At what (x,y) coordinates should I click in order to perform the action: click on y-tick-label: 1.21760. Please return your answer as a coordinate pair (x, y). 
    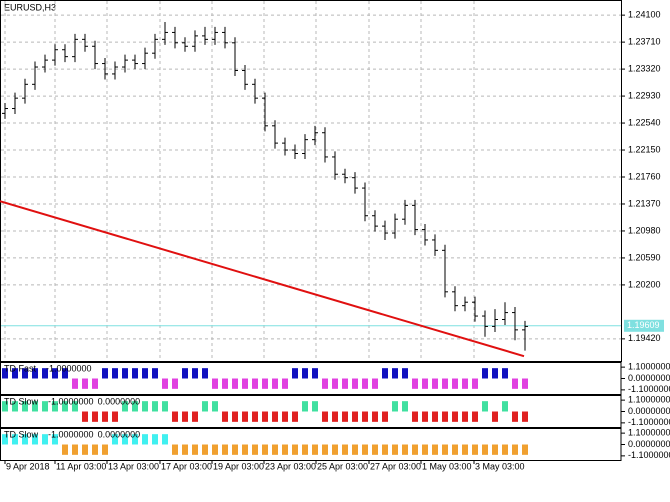
    Looking at the image, I should click on (644, 176).